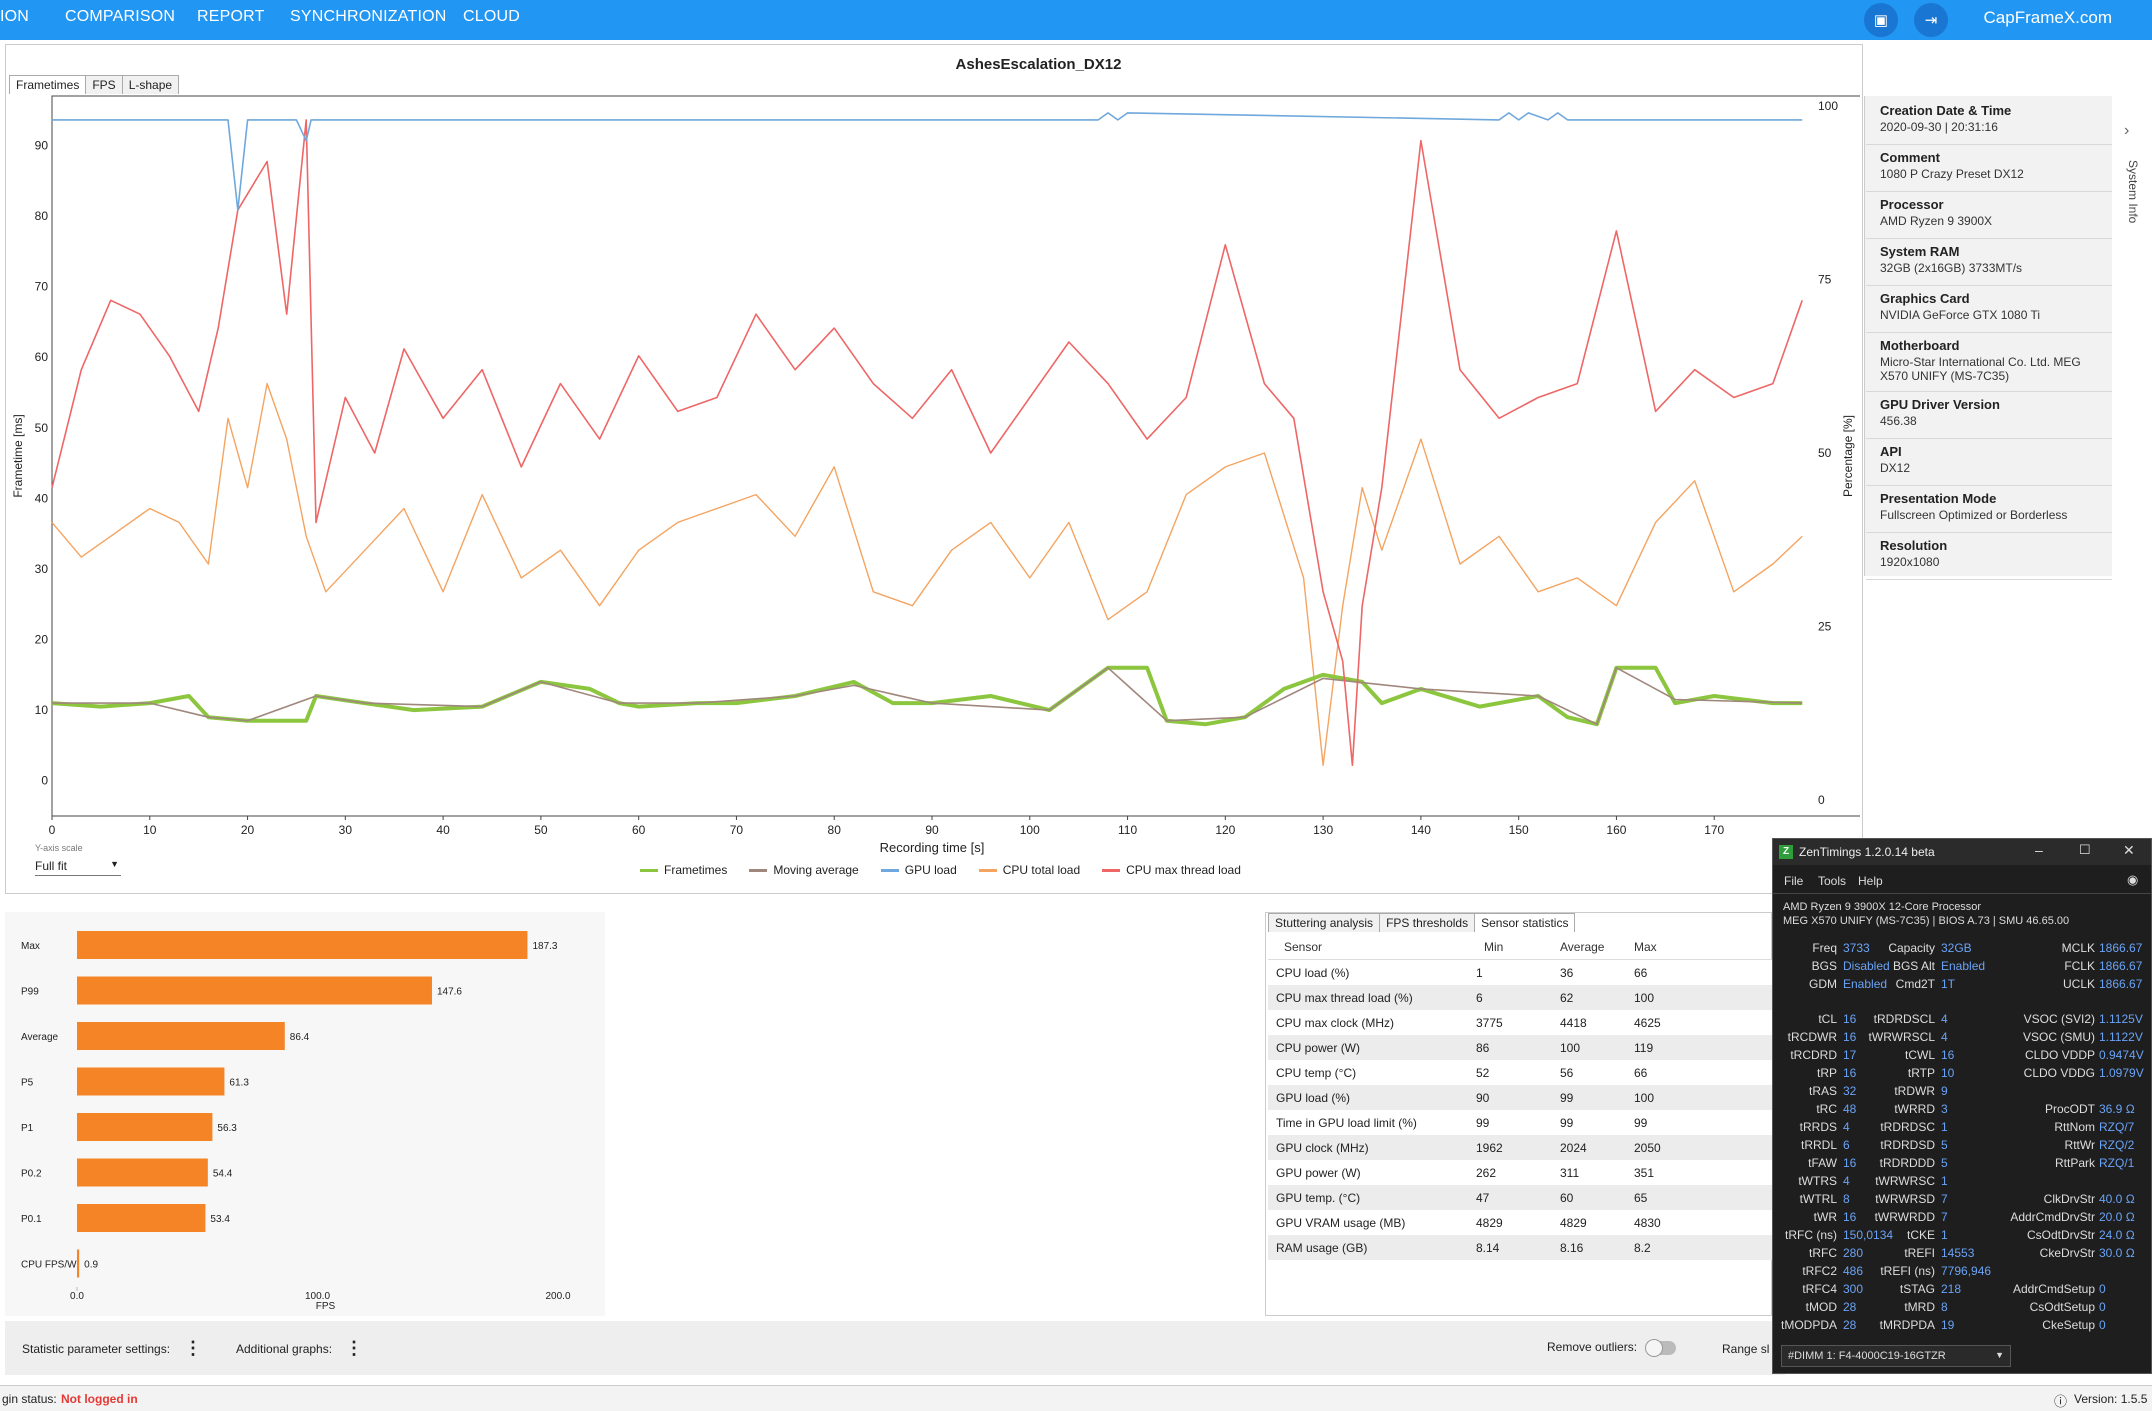 Image resolution: width=2152 pixels, height=1411 pixels. What do you see at coordinates (2117, 1253) in the screenshot?
I see `zt-value-ckedrvstr: 30.0 Ω` at bounding box center [2117, 1253].